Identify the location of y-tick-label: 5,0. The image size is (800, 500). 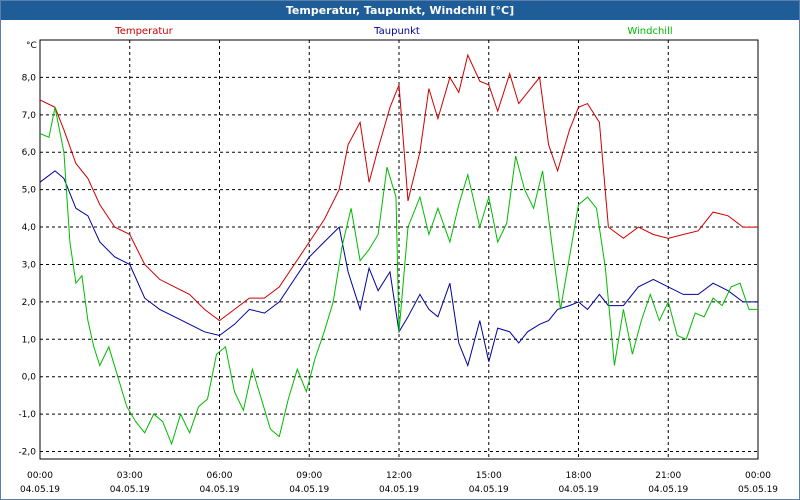
(29, 191).